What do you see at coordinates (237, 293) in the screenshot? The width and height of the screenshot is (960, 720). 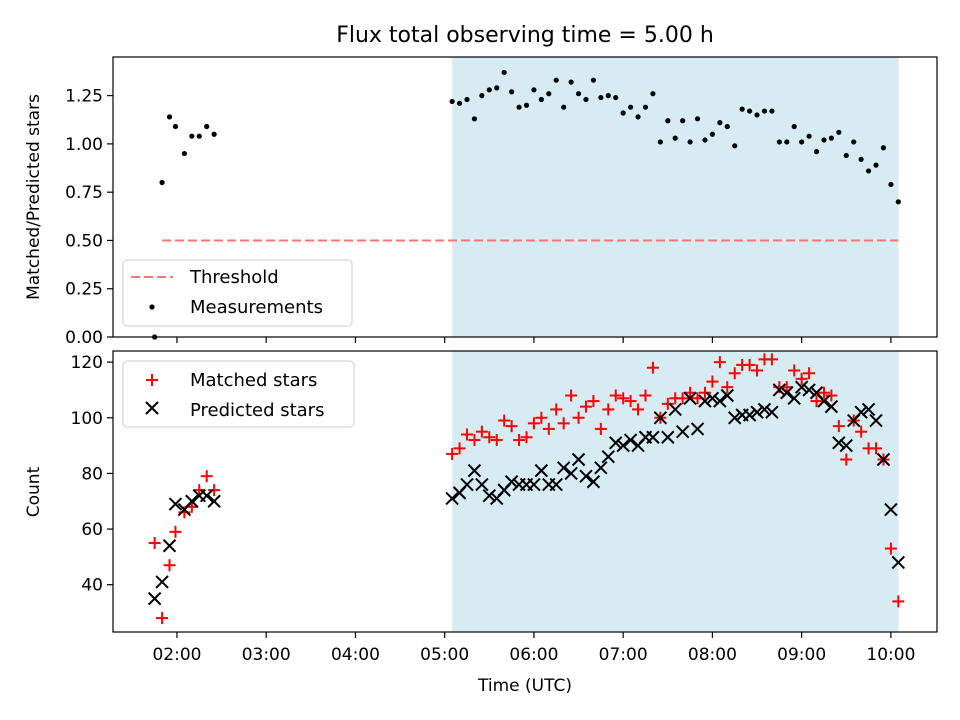 I see `ratio-legend: Threshold Measurements` at bounding box center [237, 293].